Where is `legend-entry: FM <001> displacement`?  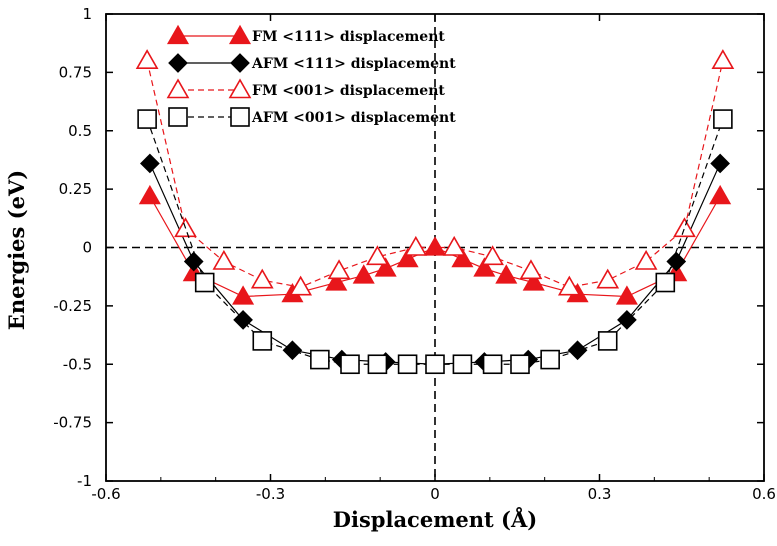
legend-entry: FM <001> displacement is located at coordinates (305, 88).